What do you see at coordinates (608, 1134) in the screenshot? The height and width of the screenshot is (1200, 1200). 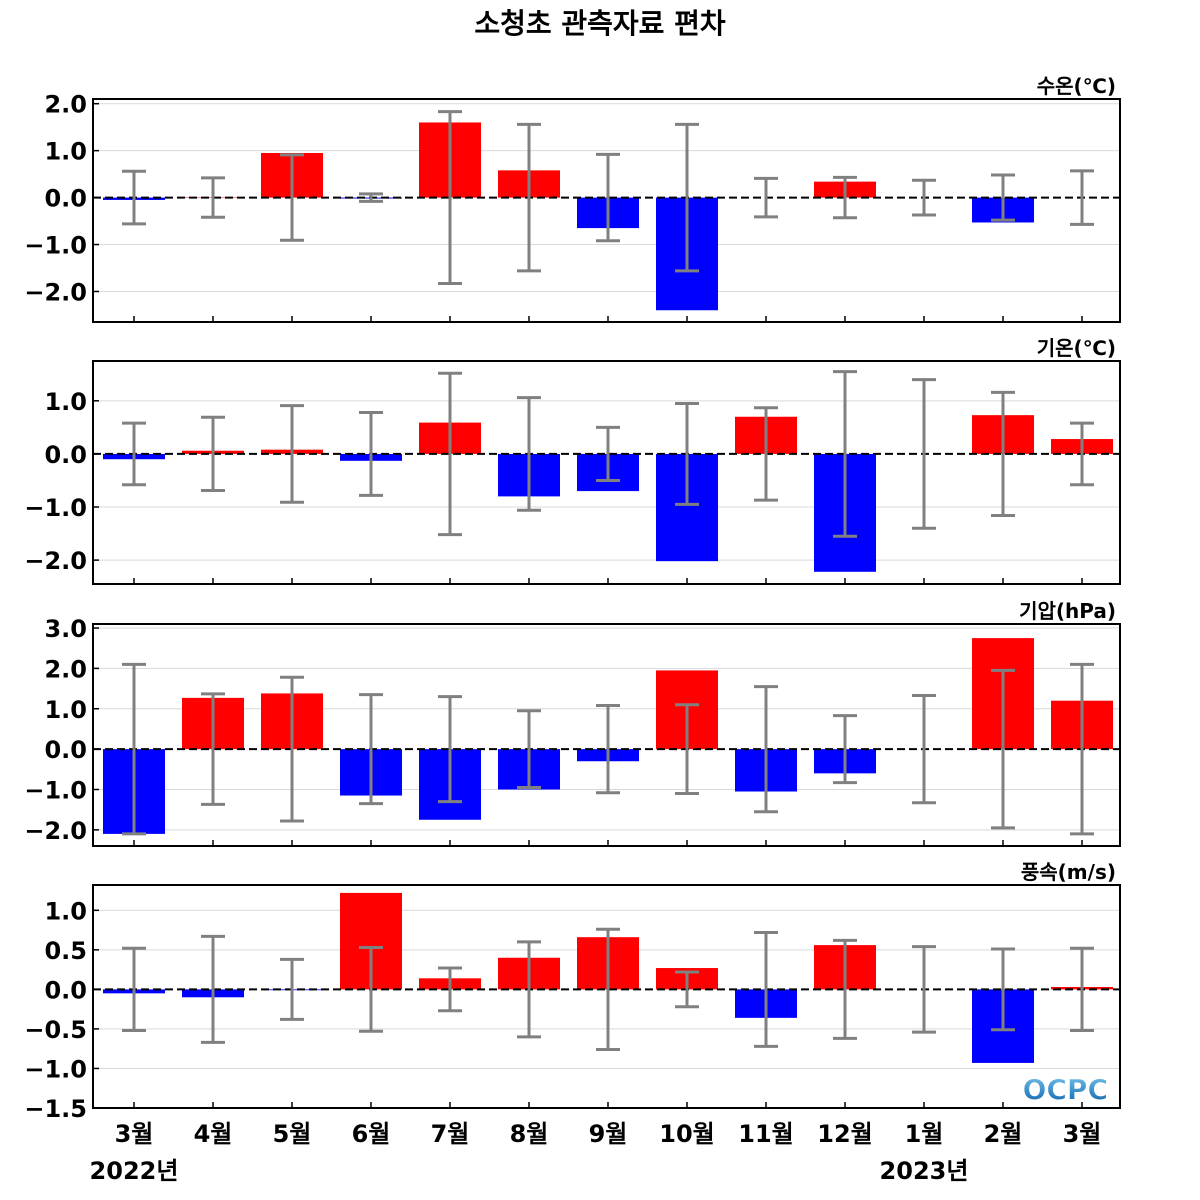 I see `x-tick-label: 9월` at bounding box center [608, 1134].